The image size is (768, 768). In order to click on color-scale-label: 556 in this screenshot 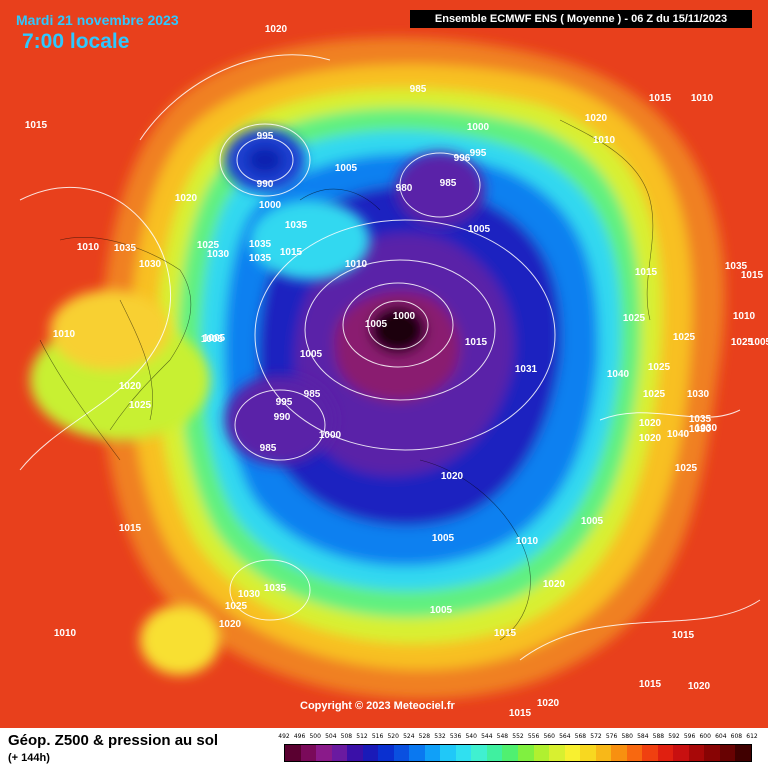, I will do `click(533, 736)`.